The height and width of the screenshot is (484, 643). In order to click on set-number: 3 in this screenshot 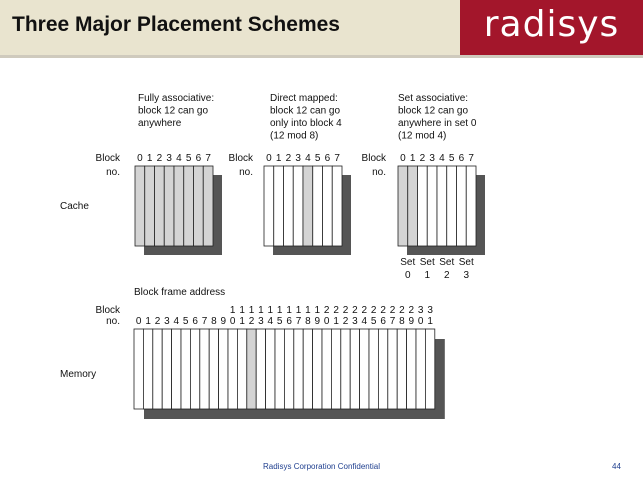, I will do `click(466, 275)`.